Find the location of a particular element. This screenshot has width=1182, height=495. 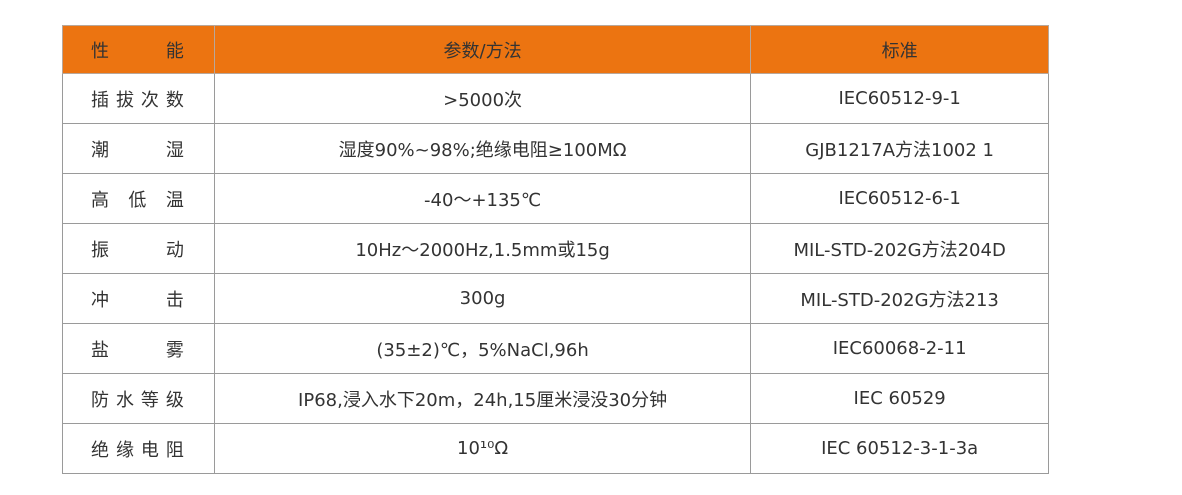

table-row: 高低温 -40～+135℃ IEC60512-6-1 is located at coordinates (555, 198).